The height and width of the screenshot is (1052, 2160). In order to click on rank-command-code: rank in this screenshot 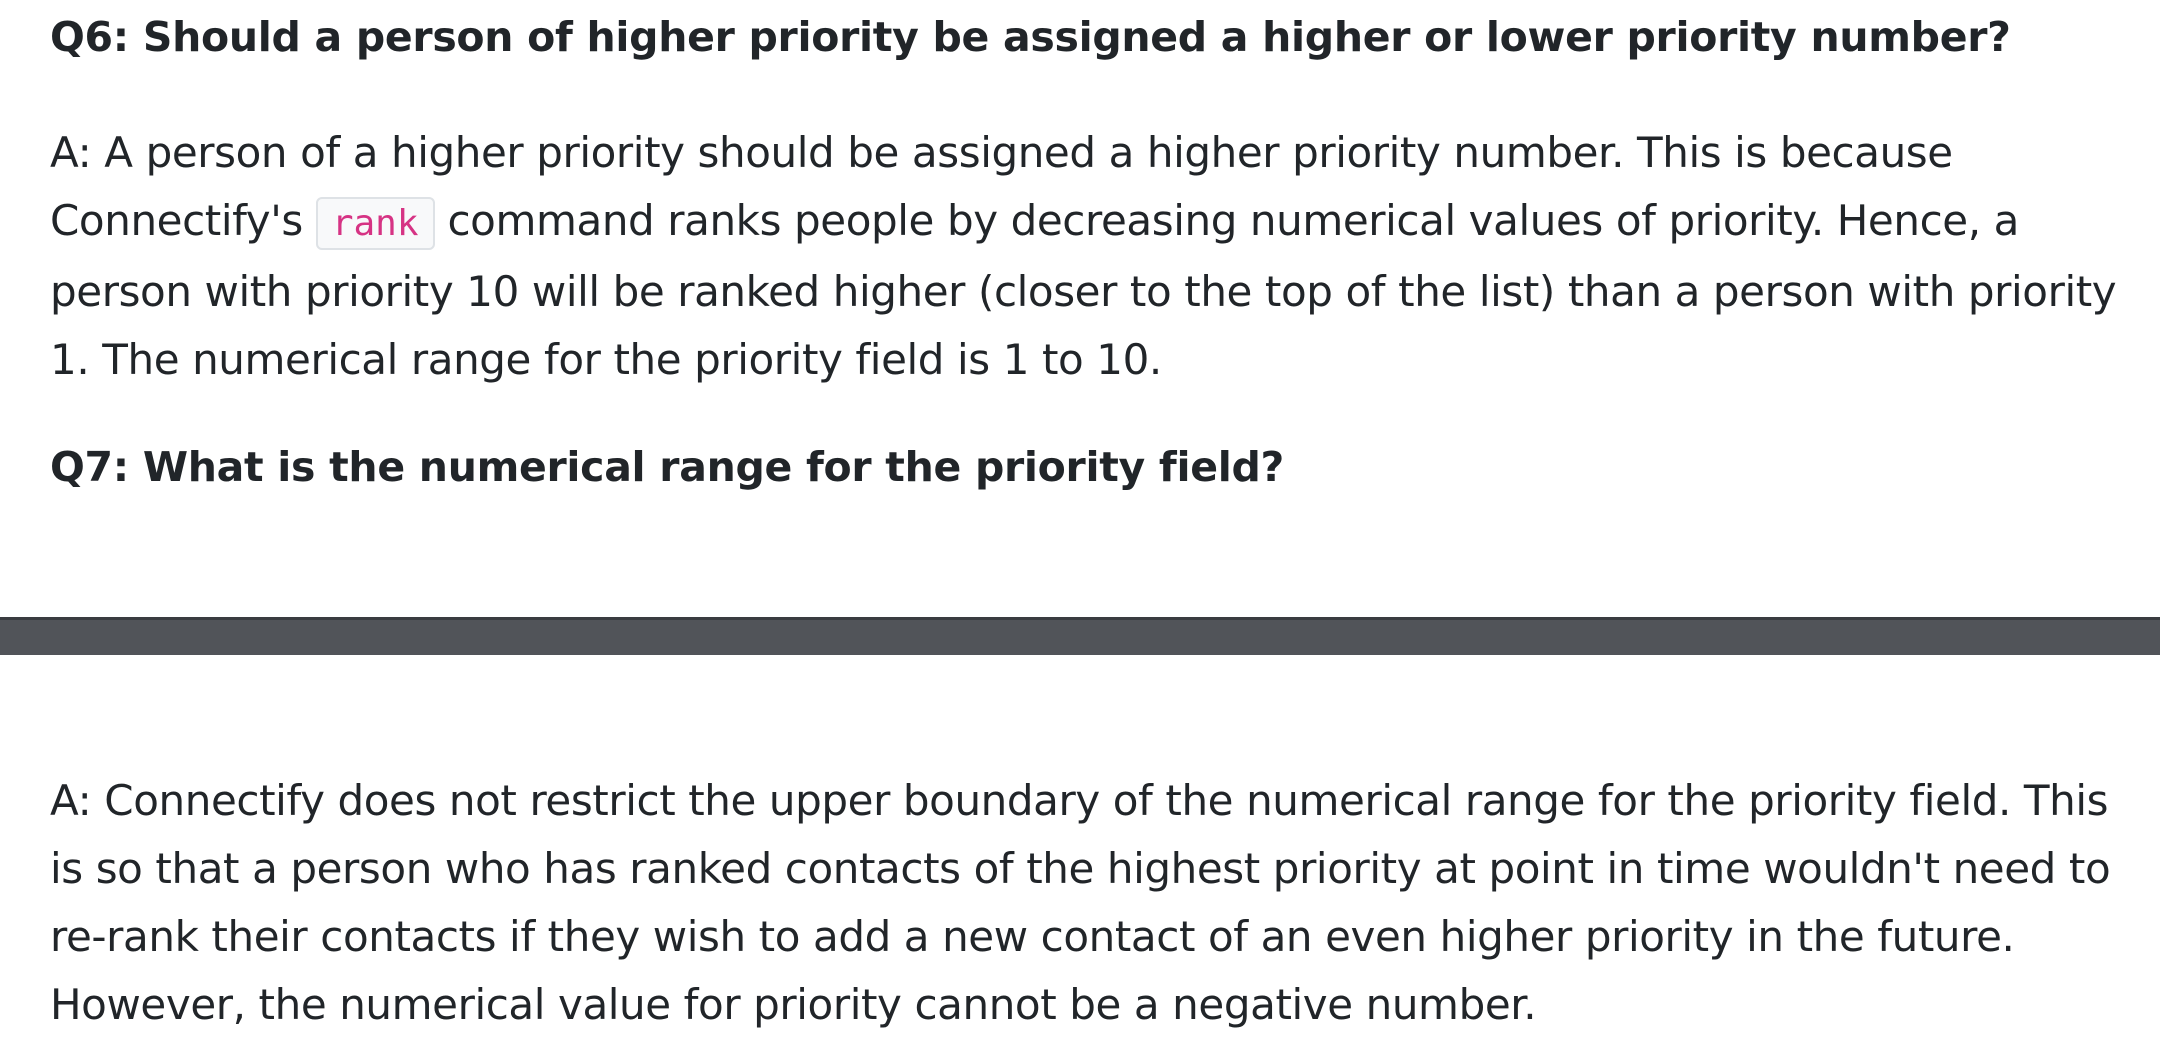, I will do `click(375, 223)`.